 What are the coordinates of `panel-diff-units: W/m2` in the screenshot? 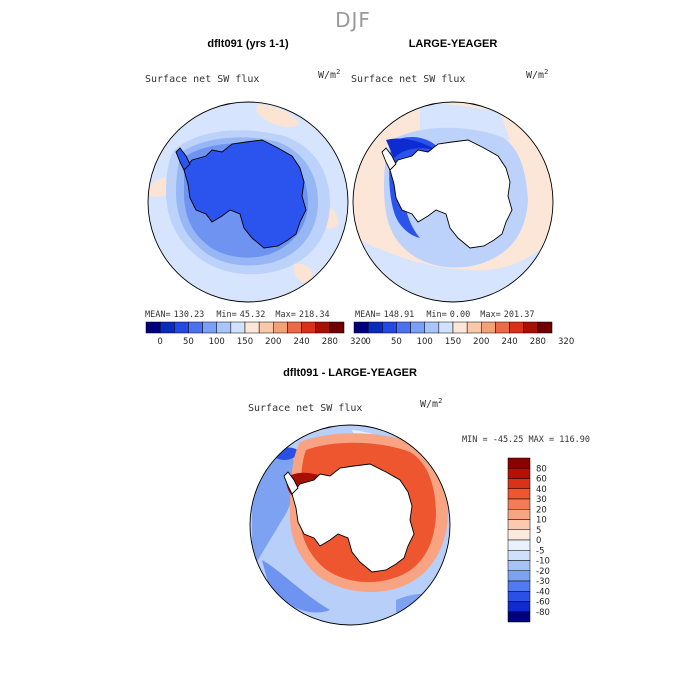 It's located at (431, 403).